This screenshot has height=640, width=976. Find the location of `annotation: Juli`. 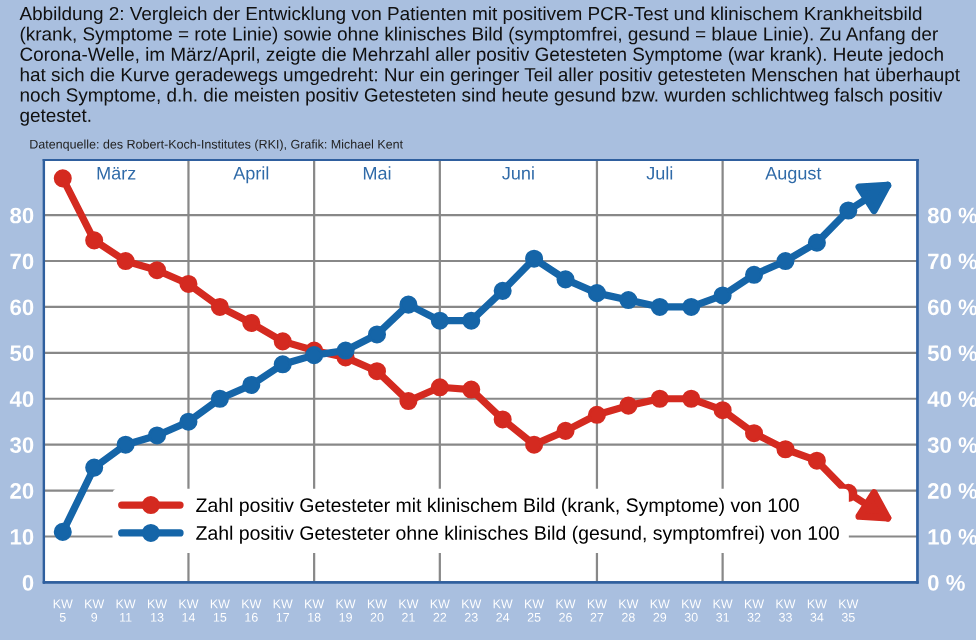

annotation: Juli is located at coordinates (659, 173).